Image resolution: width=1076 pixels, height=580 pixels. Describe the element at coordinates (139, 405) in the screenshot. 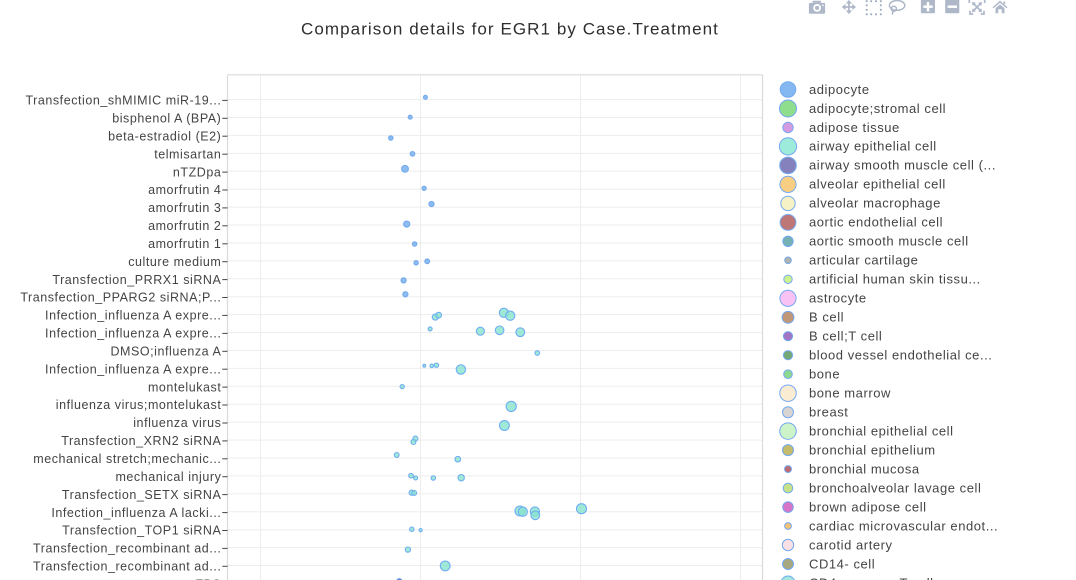

I see `svg-text: influenza virus;montelukast` at that location.